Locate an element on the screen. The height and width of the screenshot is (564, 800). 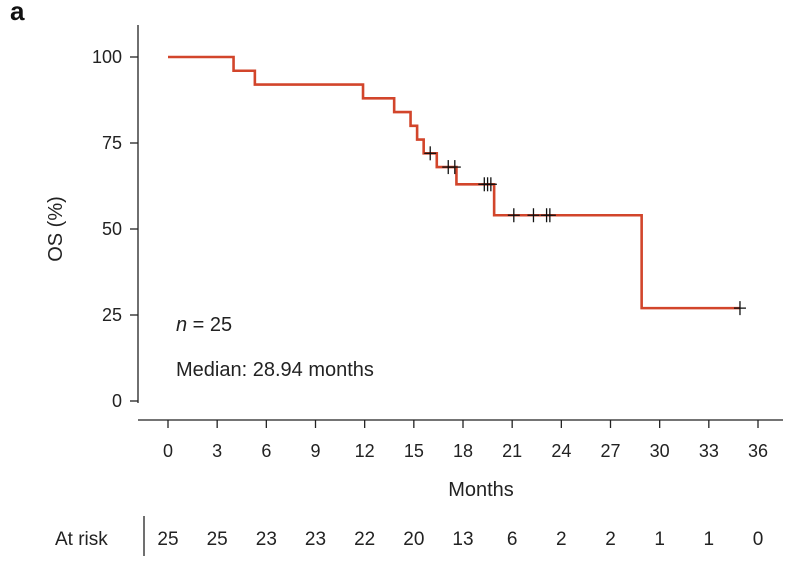
x-tick-label: 3 is located at coordinates (217, 451).